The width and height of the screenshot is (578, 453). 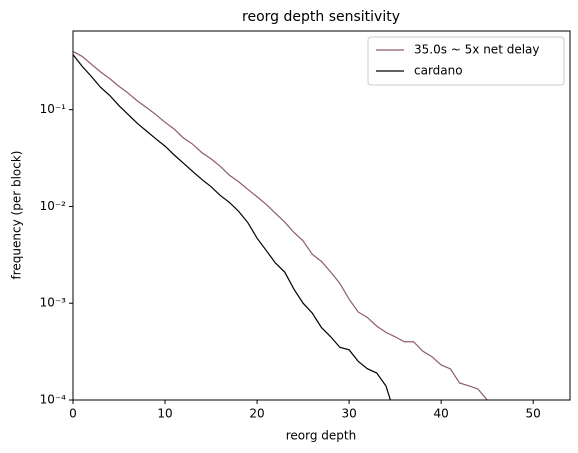 I want to click on x-tick-label: 10, so click(x=164, y=414).